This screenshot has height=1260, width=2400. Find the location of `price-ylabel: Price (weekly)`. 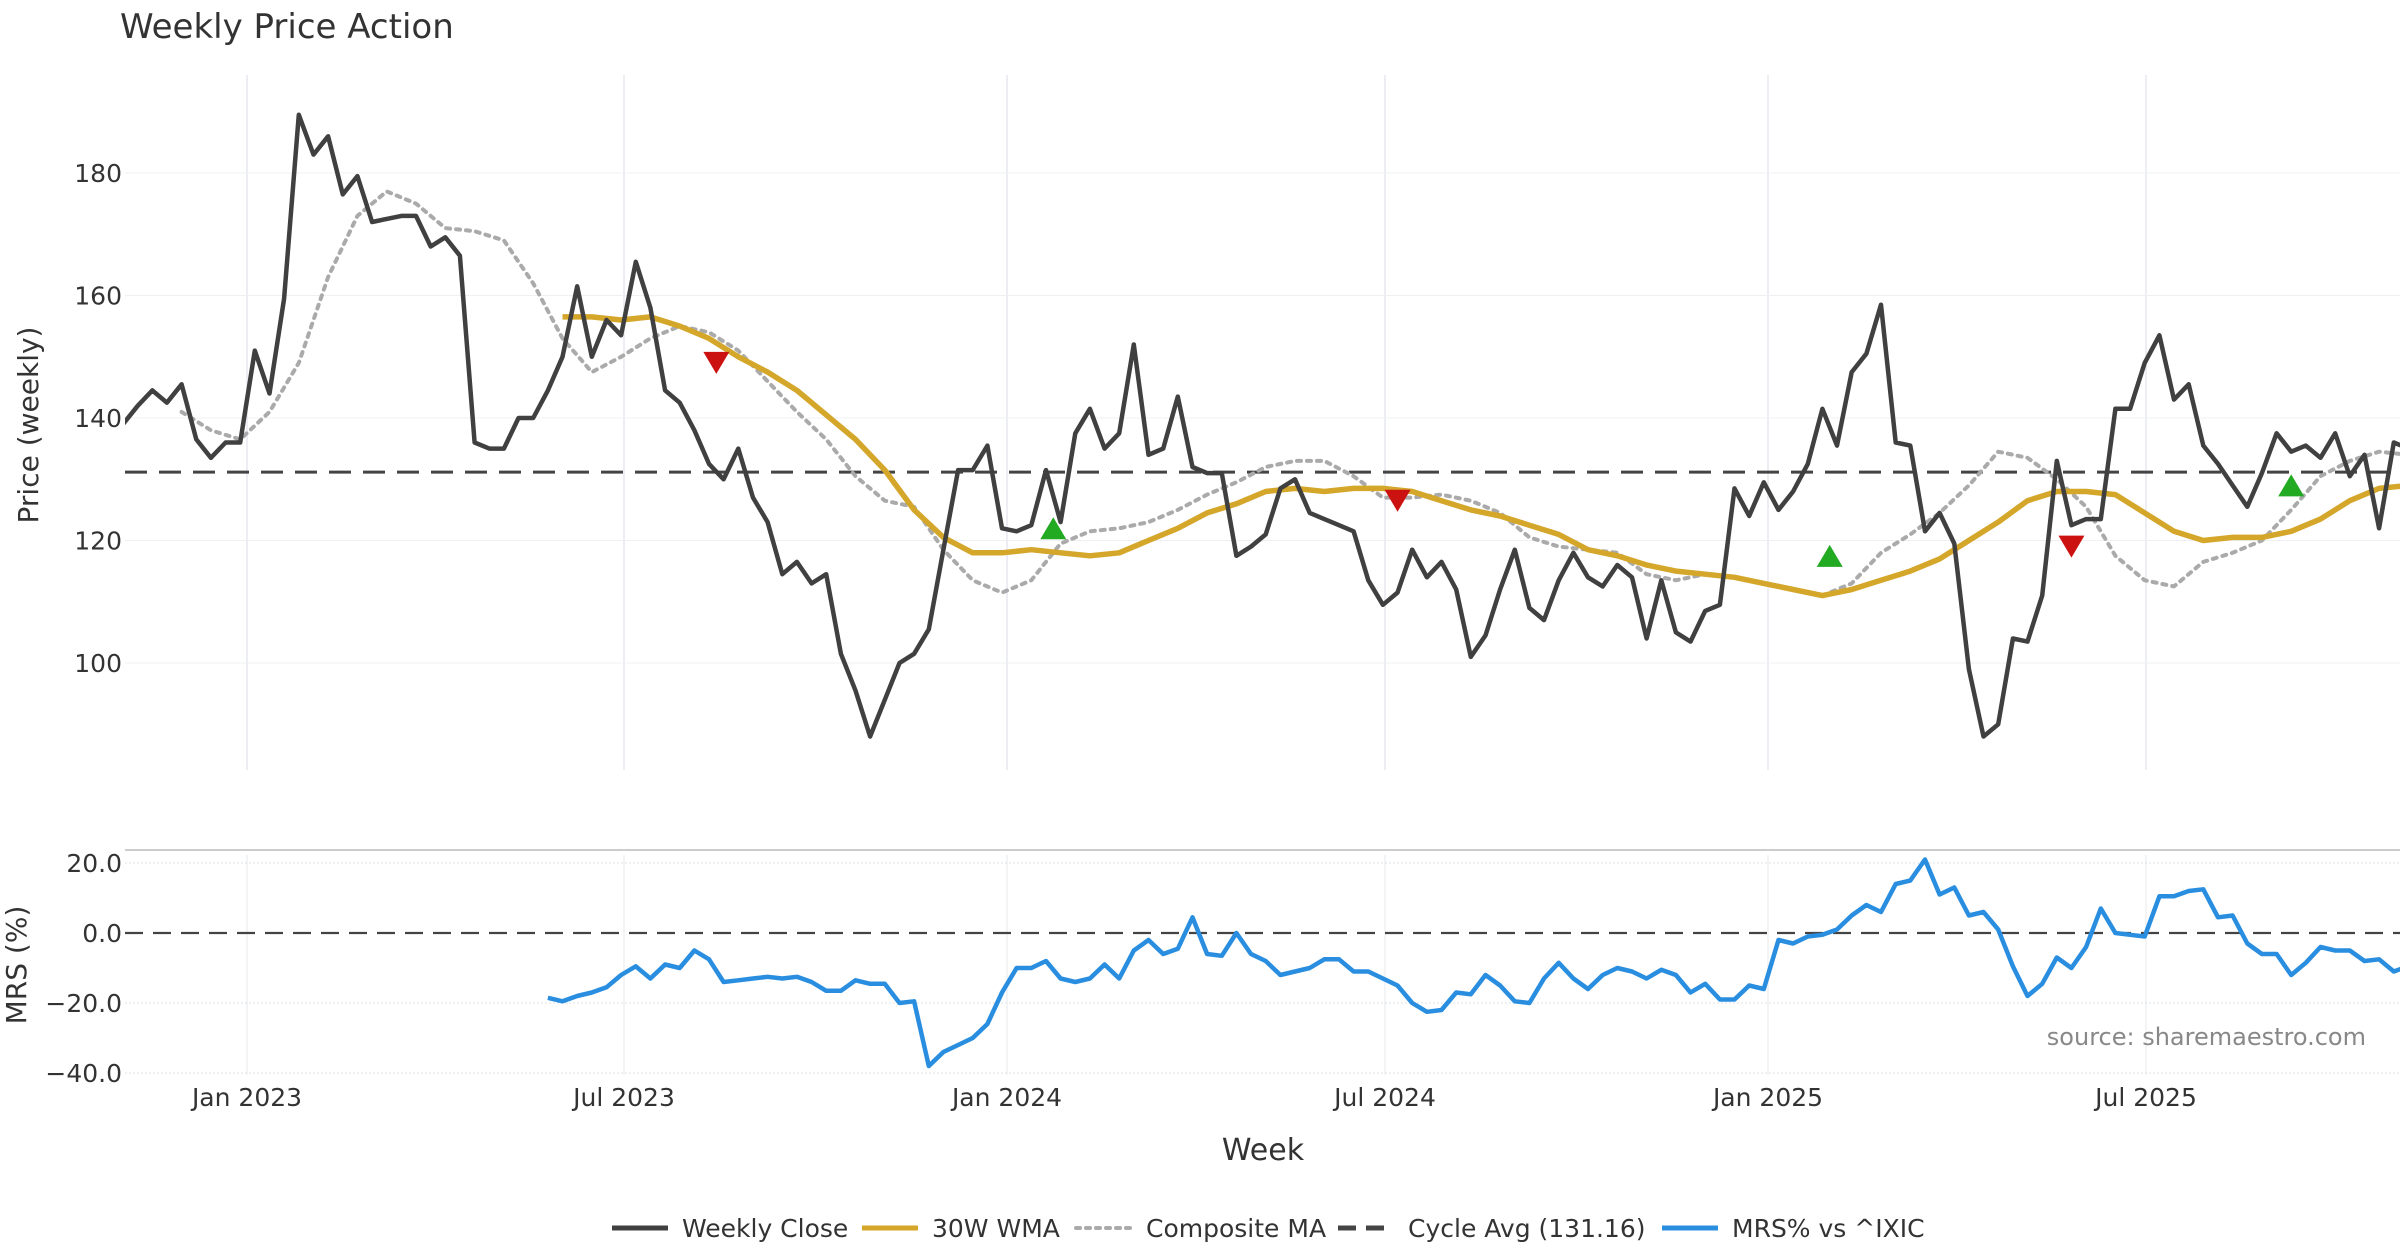

price-ylabel: Price (weekly) is located at coordinates (28, 425).